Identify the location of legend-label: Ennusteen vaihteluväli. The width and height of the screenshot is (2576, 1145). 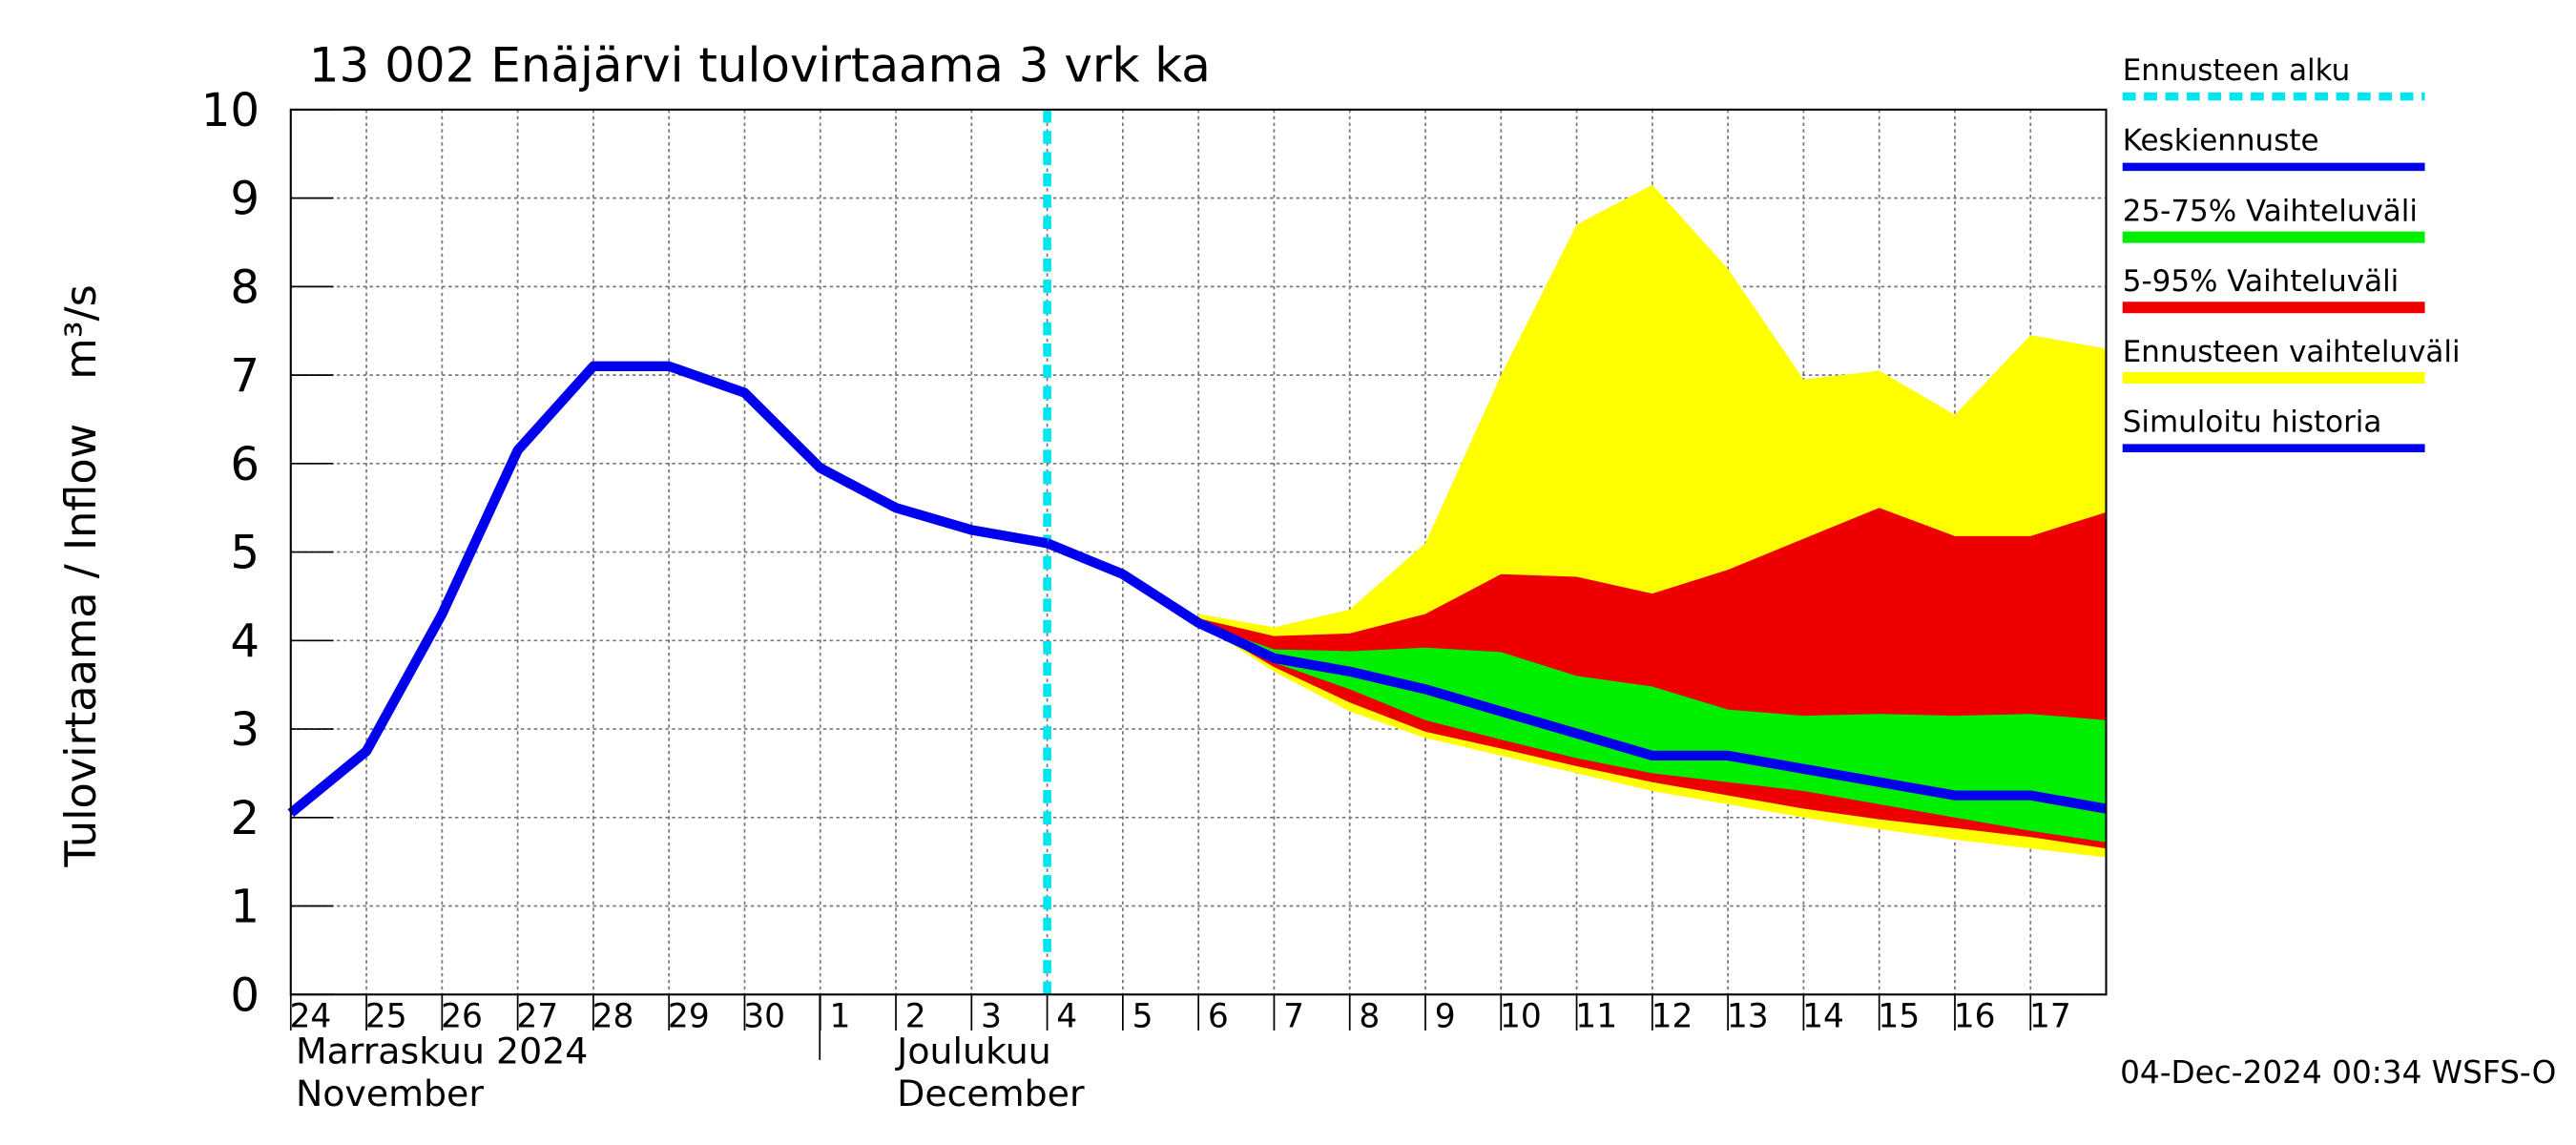
(2292, 352).